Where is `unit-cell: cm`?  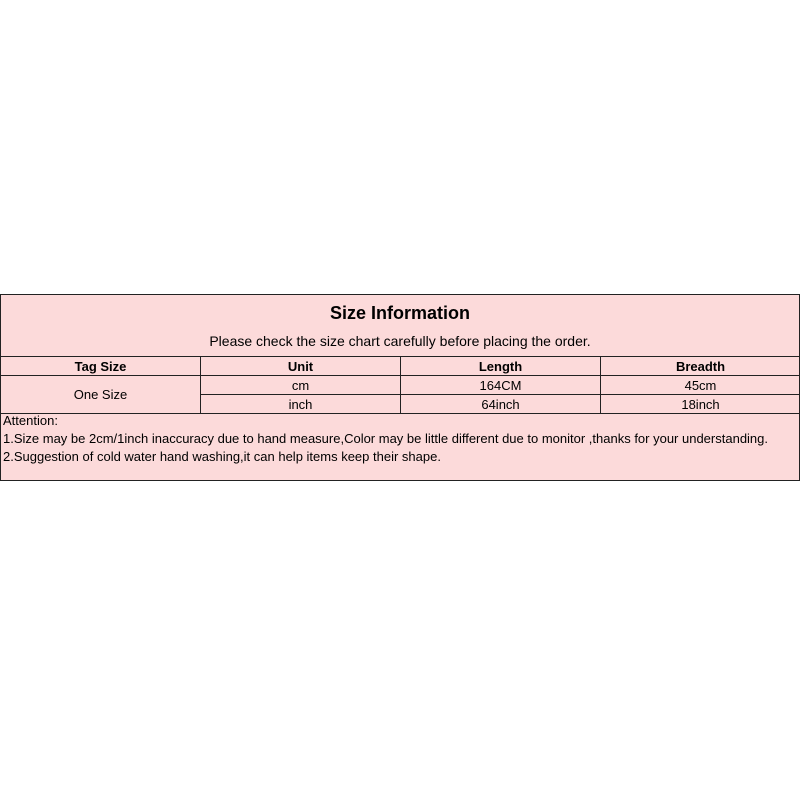
unit-cell: cm is located at coordinates (300, 385).